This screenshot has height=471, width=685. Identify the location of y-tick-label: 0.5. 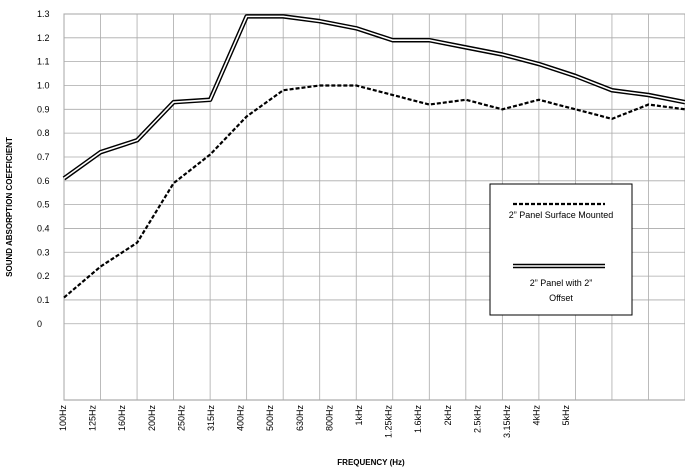
(43, 205).